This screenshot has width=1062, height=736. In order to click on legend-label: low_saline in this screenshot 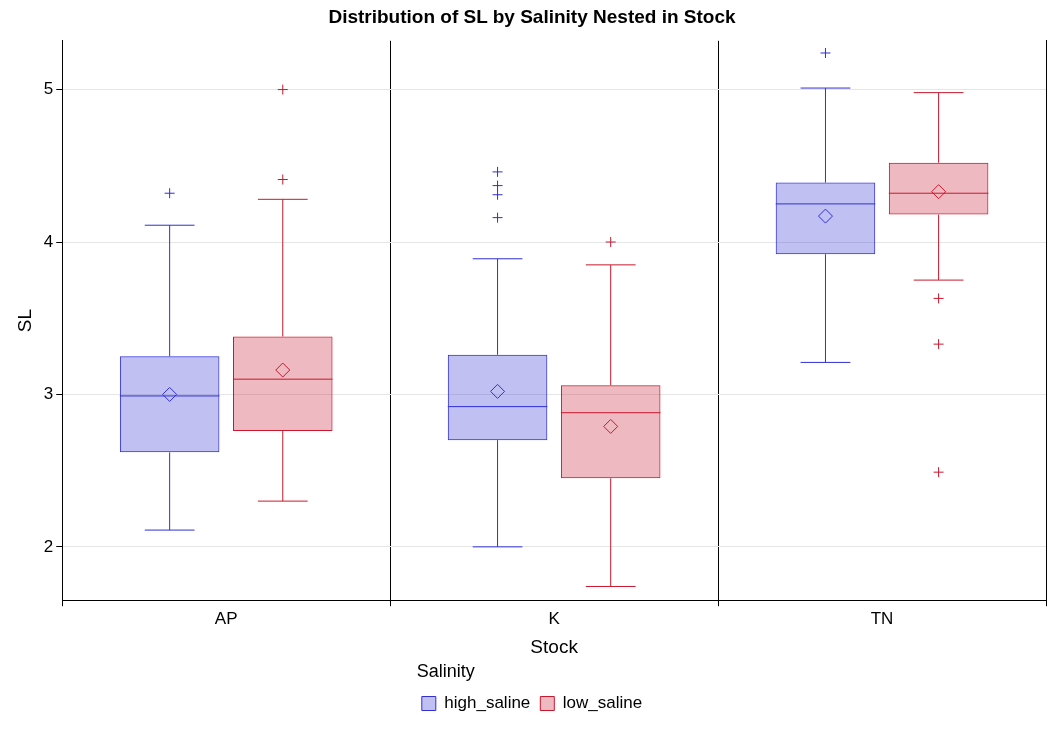, I will do `click(602, 703)`.